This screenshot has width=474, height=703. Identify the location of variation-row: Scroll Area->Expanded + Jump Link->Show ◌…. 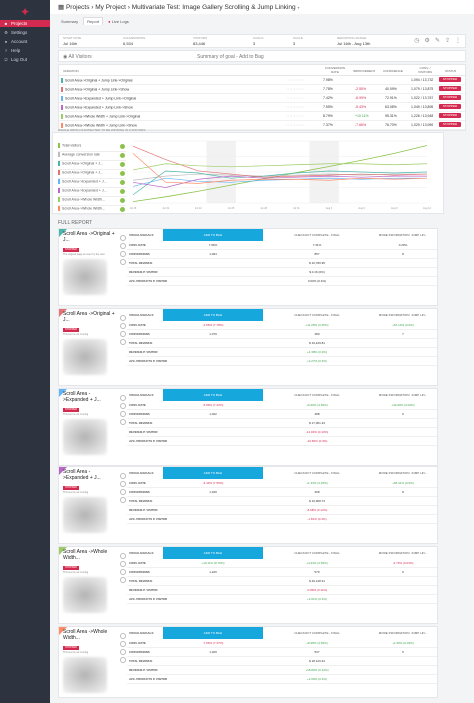
(262, 107).